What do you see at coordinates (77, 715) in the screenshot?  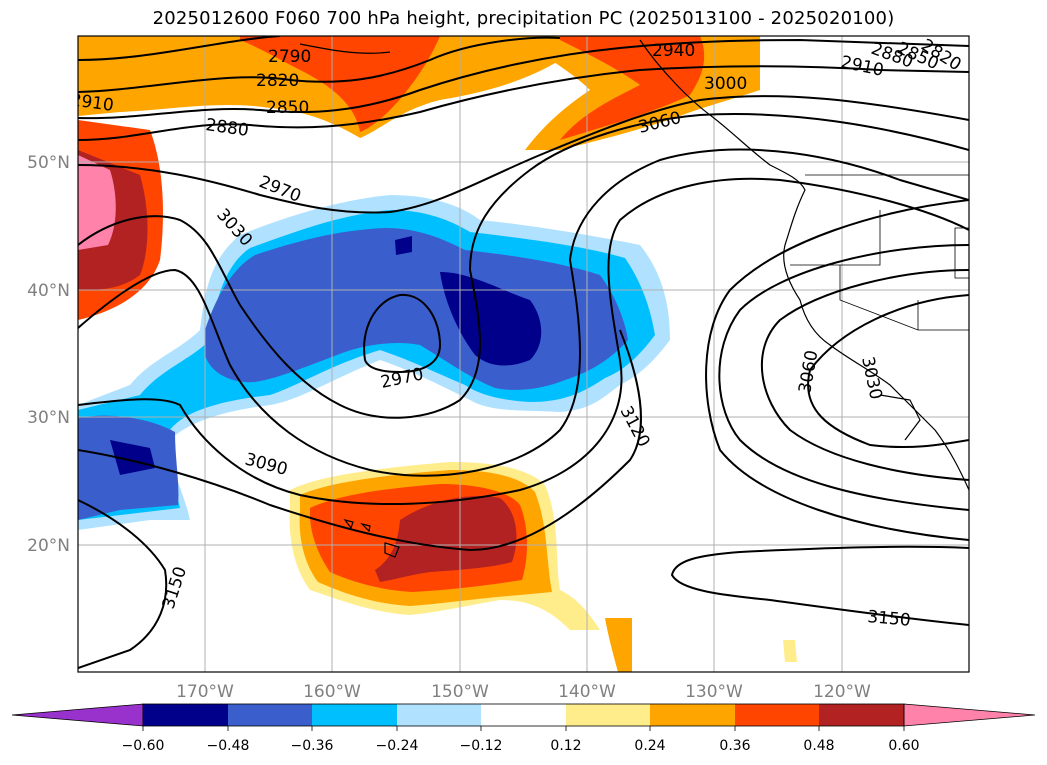 I see `colorbar-under-swatch` at bounding box center [77, 715].